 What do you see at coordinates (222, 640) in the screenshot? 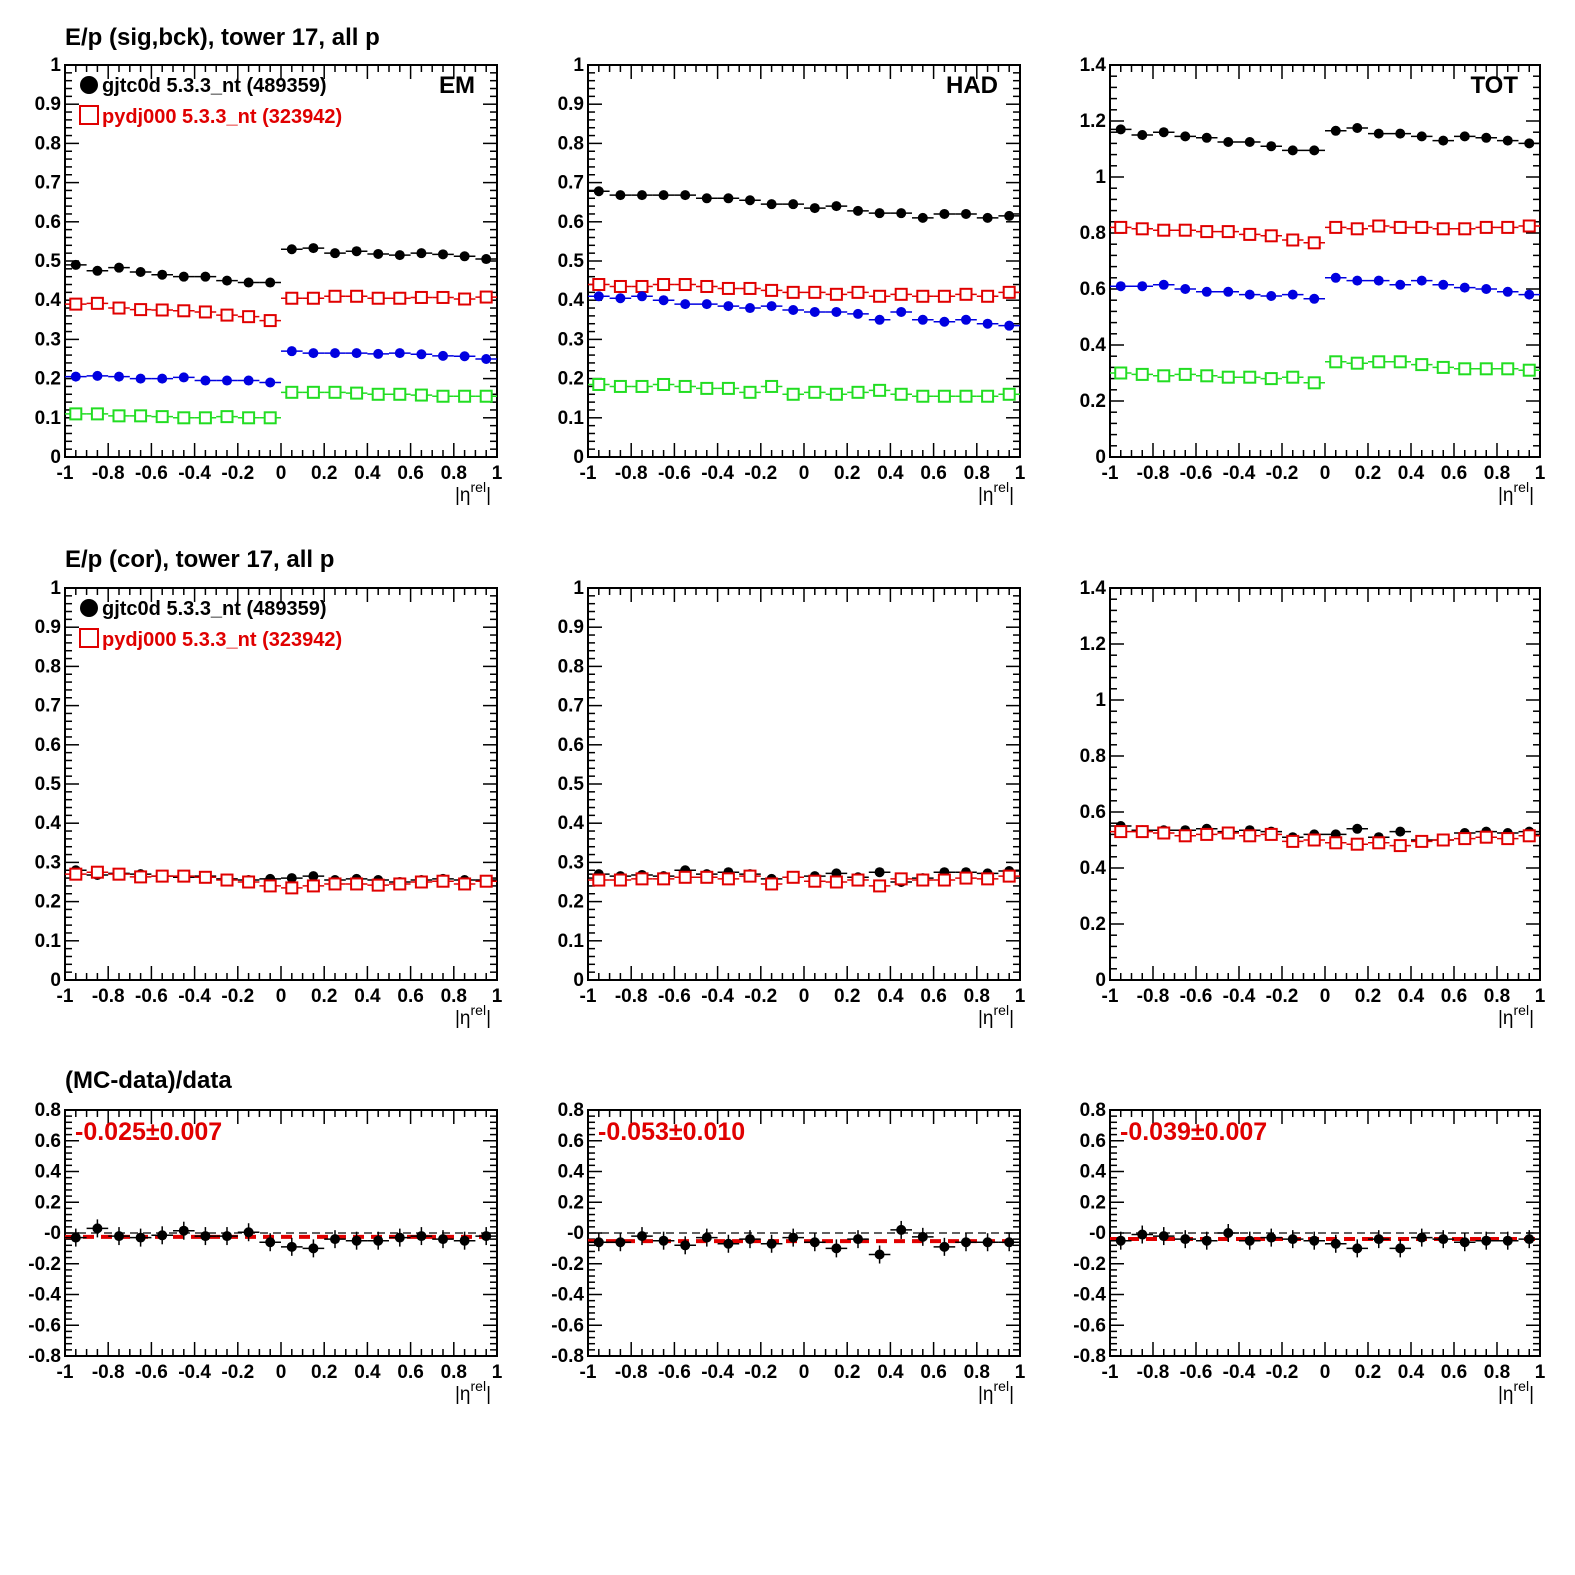
I see `legend-entry-mc: pydj000 5.3.3_nt (323942)` at bounding box center [222, 640].